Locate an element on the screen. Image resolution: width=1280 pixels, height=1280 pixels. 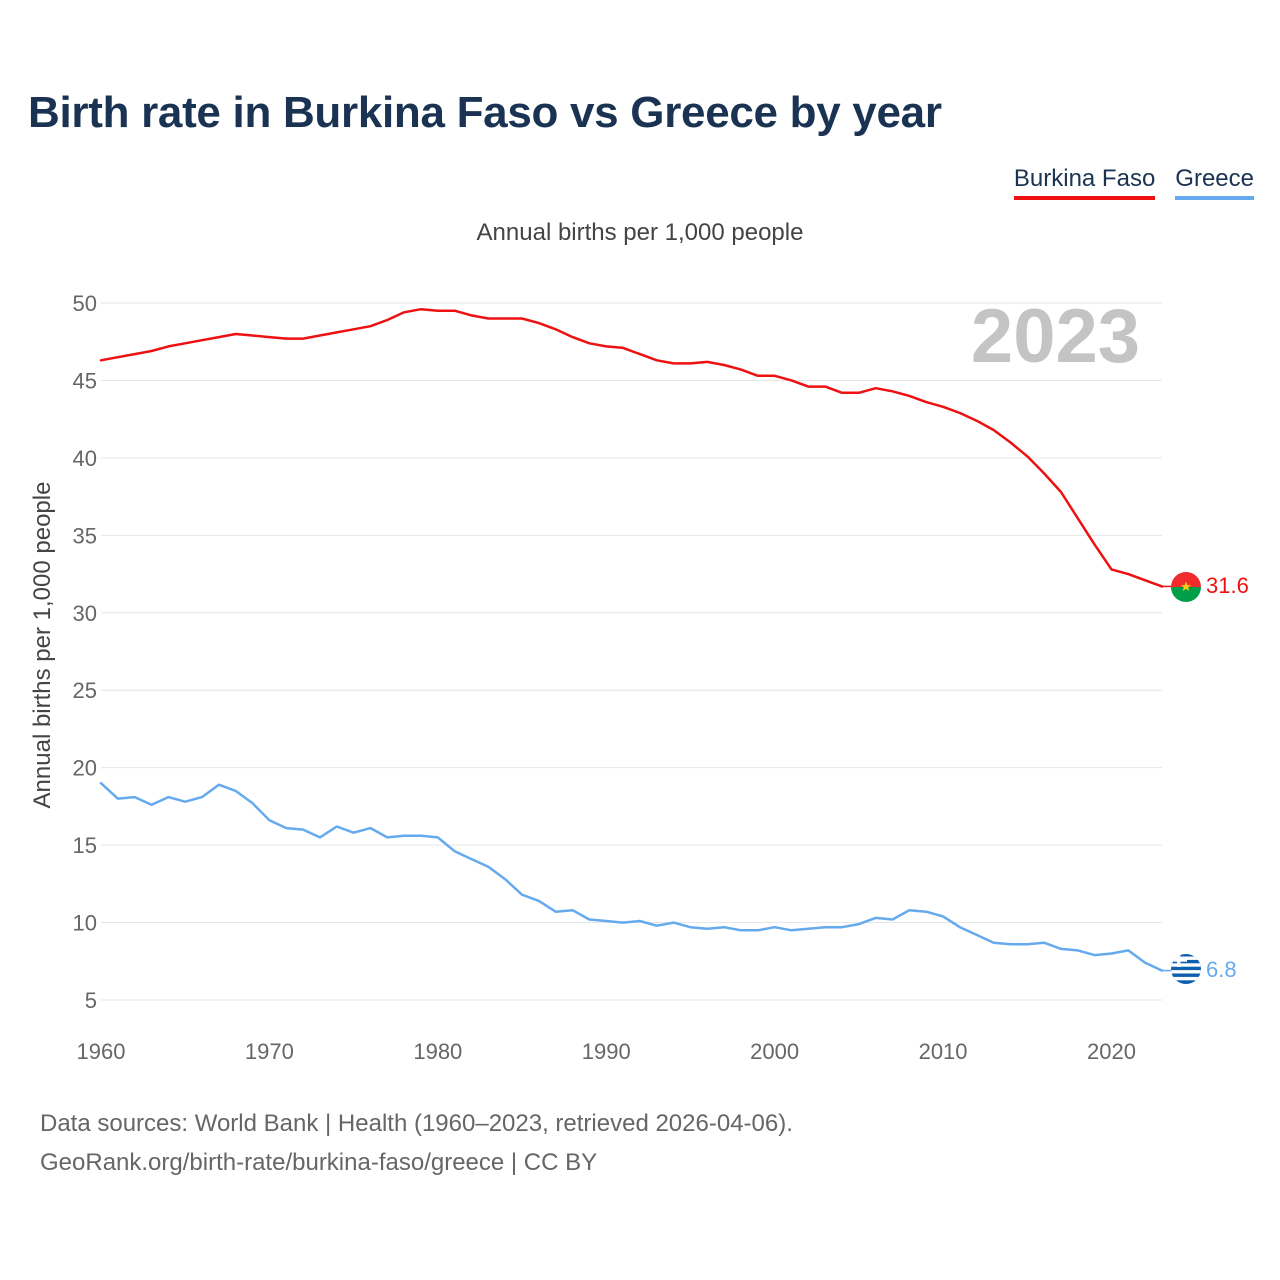
x-tick-label: 2020 is located at coordinates (1111, 1051).